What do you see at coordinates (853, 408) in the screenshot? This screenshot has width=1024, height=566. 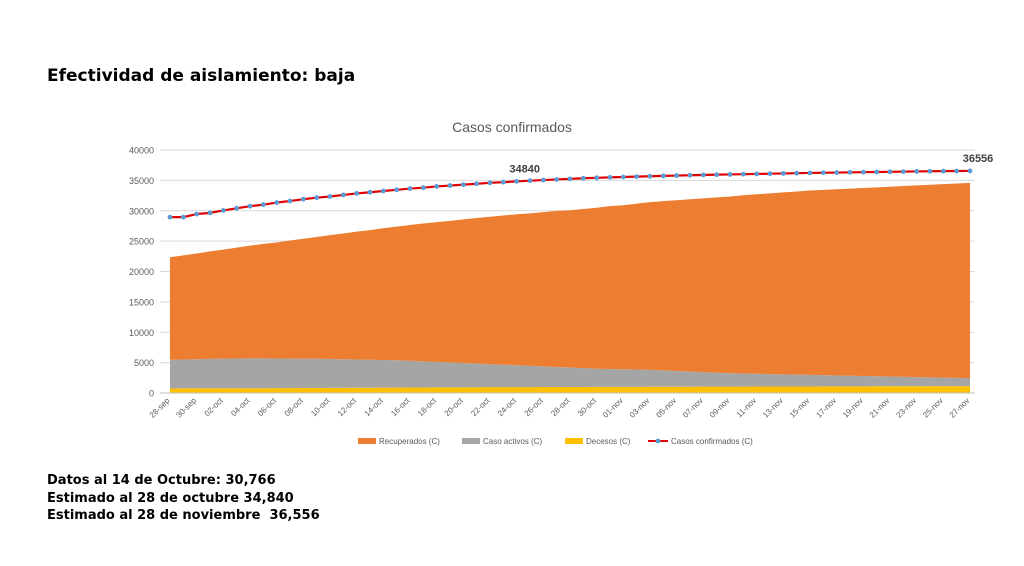 I see `x-tick-label: 19-nov` at bounding box center [853, 408].